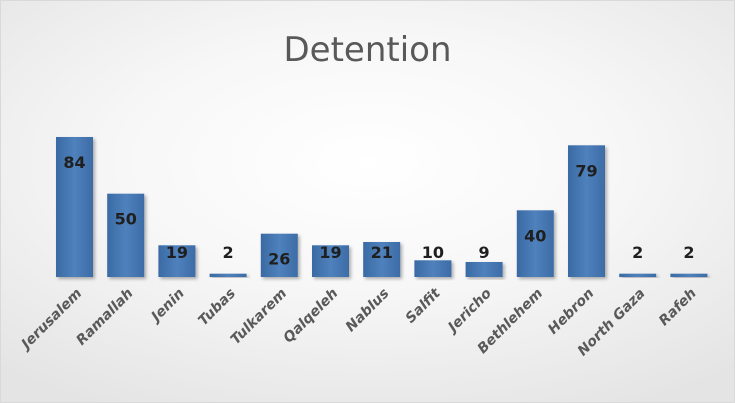 This screenshot has width=735, height=403. I want to click on bar-salfit, so click(433, 268).